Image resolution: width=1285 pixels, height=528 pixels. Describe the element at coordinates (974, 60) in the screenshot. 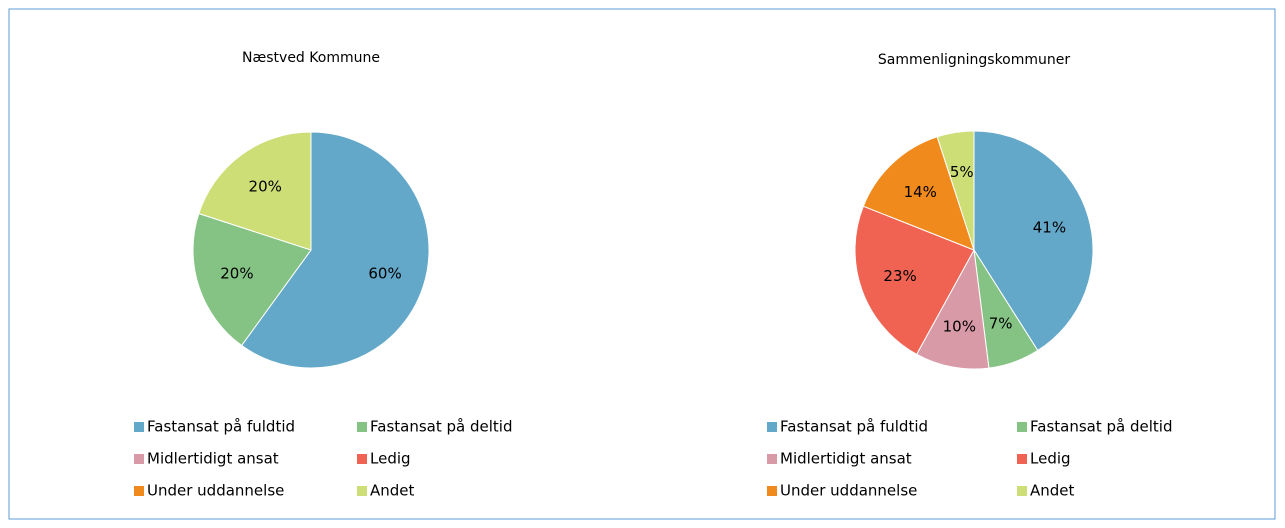

I see `chart-title: Sammenligningskommuner` at that location.